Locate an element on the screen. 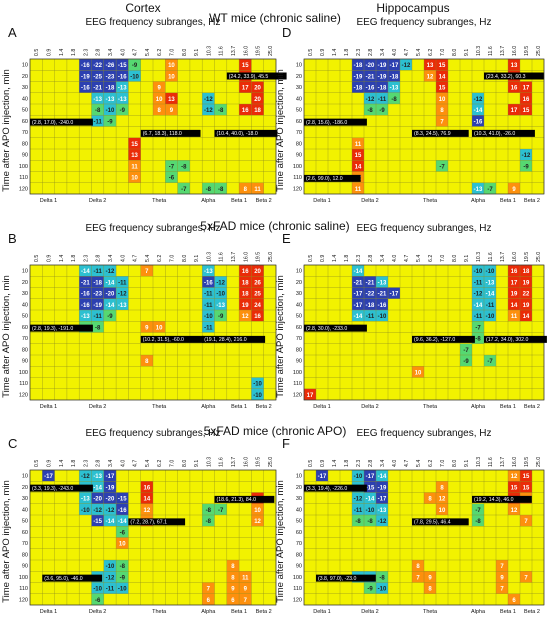 The height and width of the screenshot is (619, 550). extremum-label: (2.8, 15.6), -186.0 is located at coordinates (326, 123).